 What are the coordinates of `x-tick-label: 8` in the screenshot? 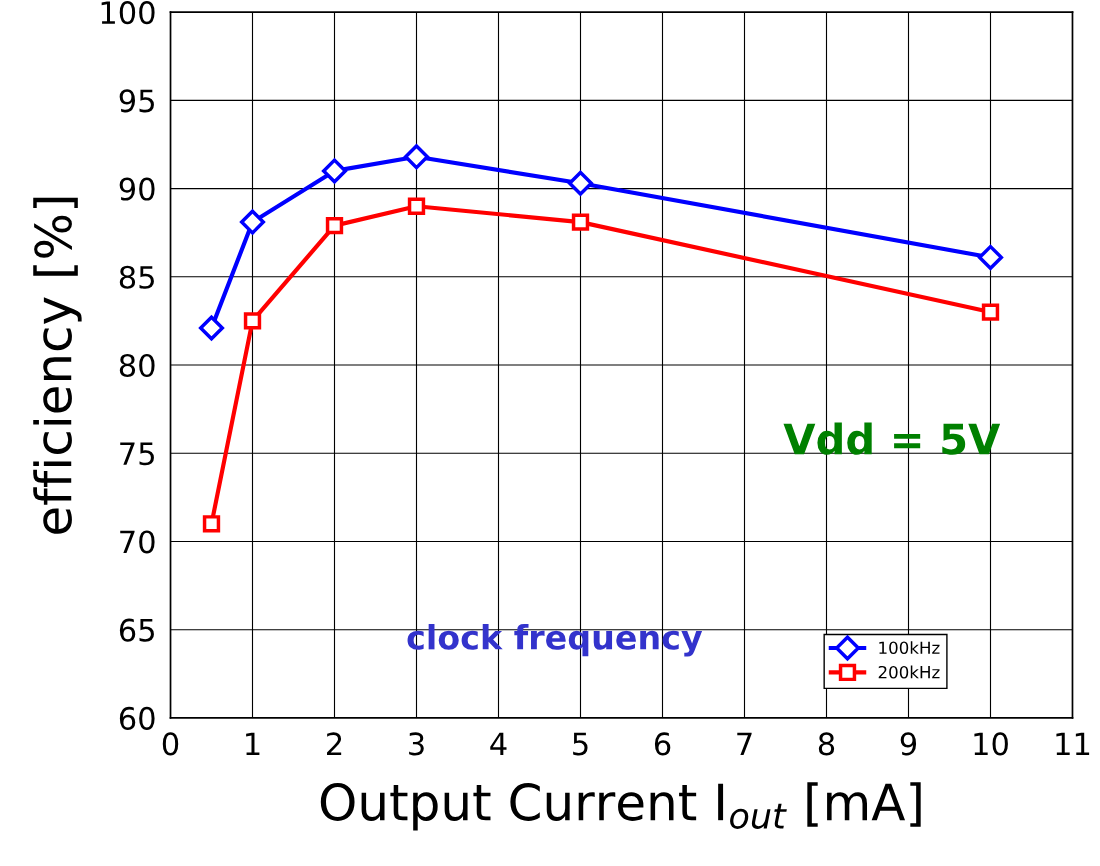 It's located at (826, 744).